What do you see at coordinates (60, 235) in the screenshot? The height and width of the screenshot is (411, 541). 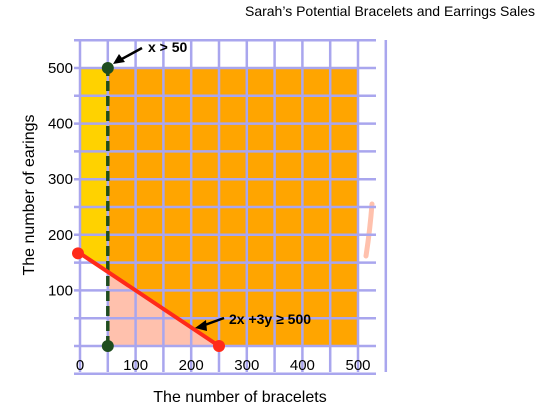 I see `y-tick-label: 200` at bounding box center [60, 235].